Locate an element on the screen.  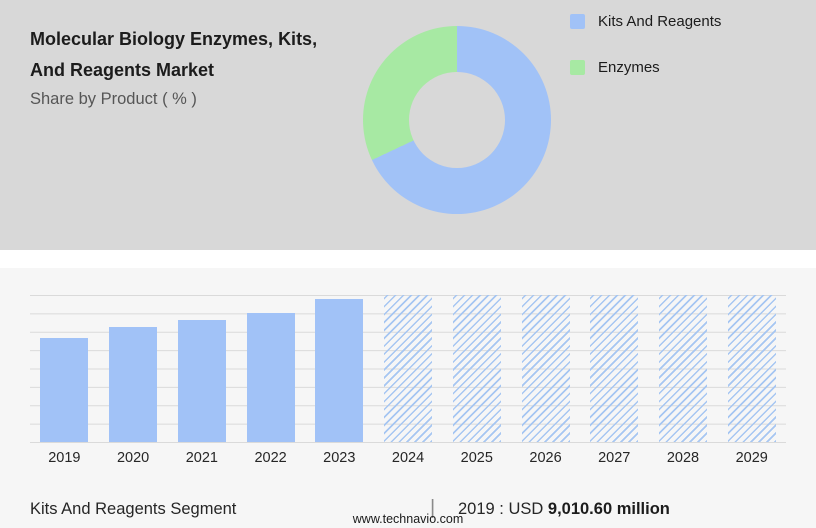
website-text: www.technavio.com is located at coordinates (408, 519).